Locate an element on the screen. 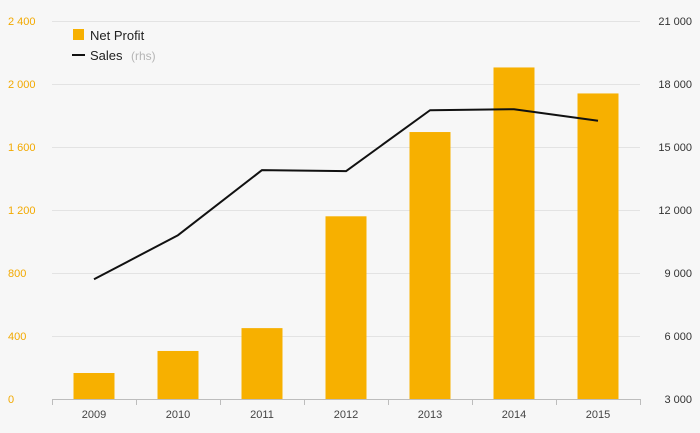 The width and height of the screenshot is (700, 433). y-left-tick-label: 0 is located at coordinates (11, 400).